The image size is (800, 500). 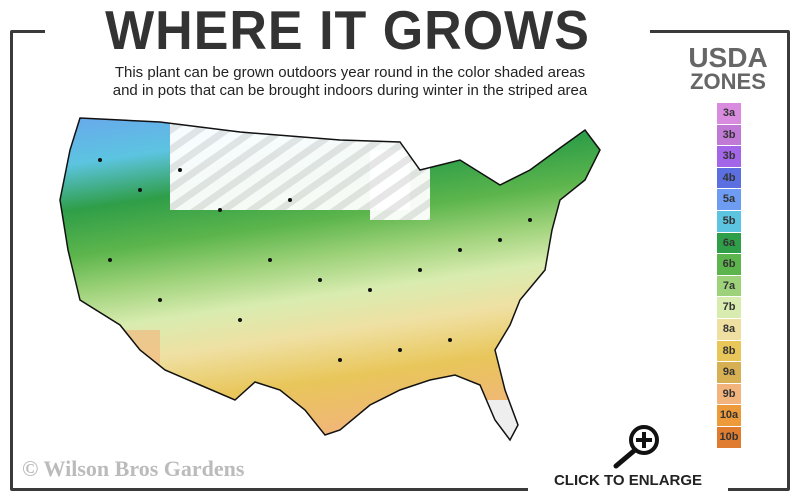 I want to click on watermark: © Wilson Bros Gardens, so click(x=133, y=468).